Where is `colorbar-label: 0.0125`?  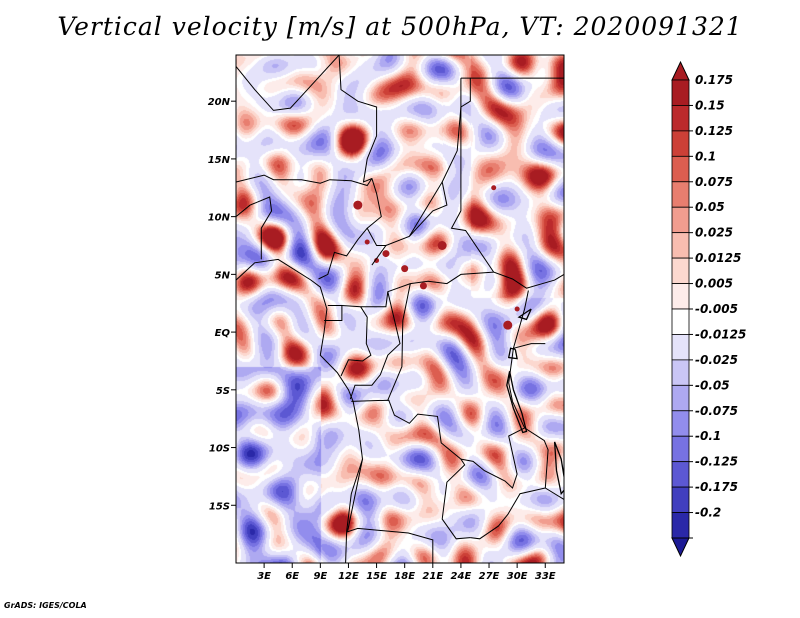 colorbar-label: 0.0125 is located at coordinates (718, 258).